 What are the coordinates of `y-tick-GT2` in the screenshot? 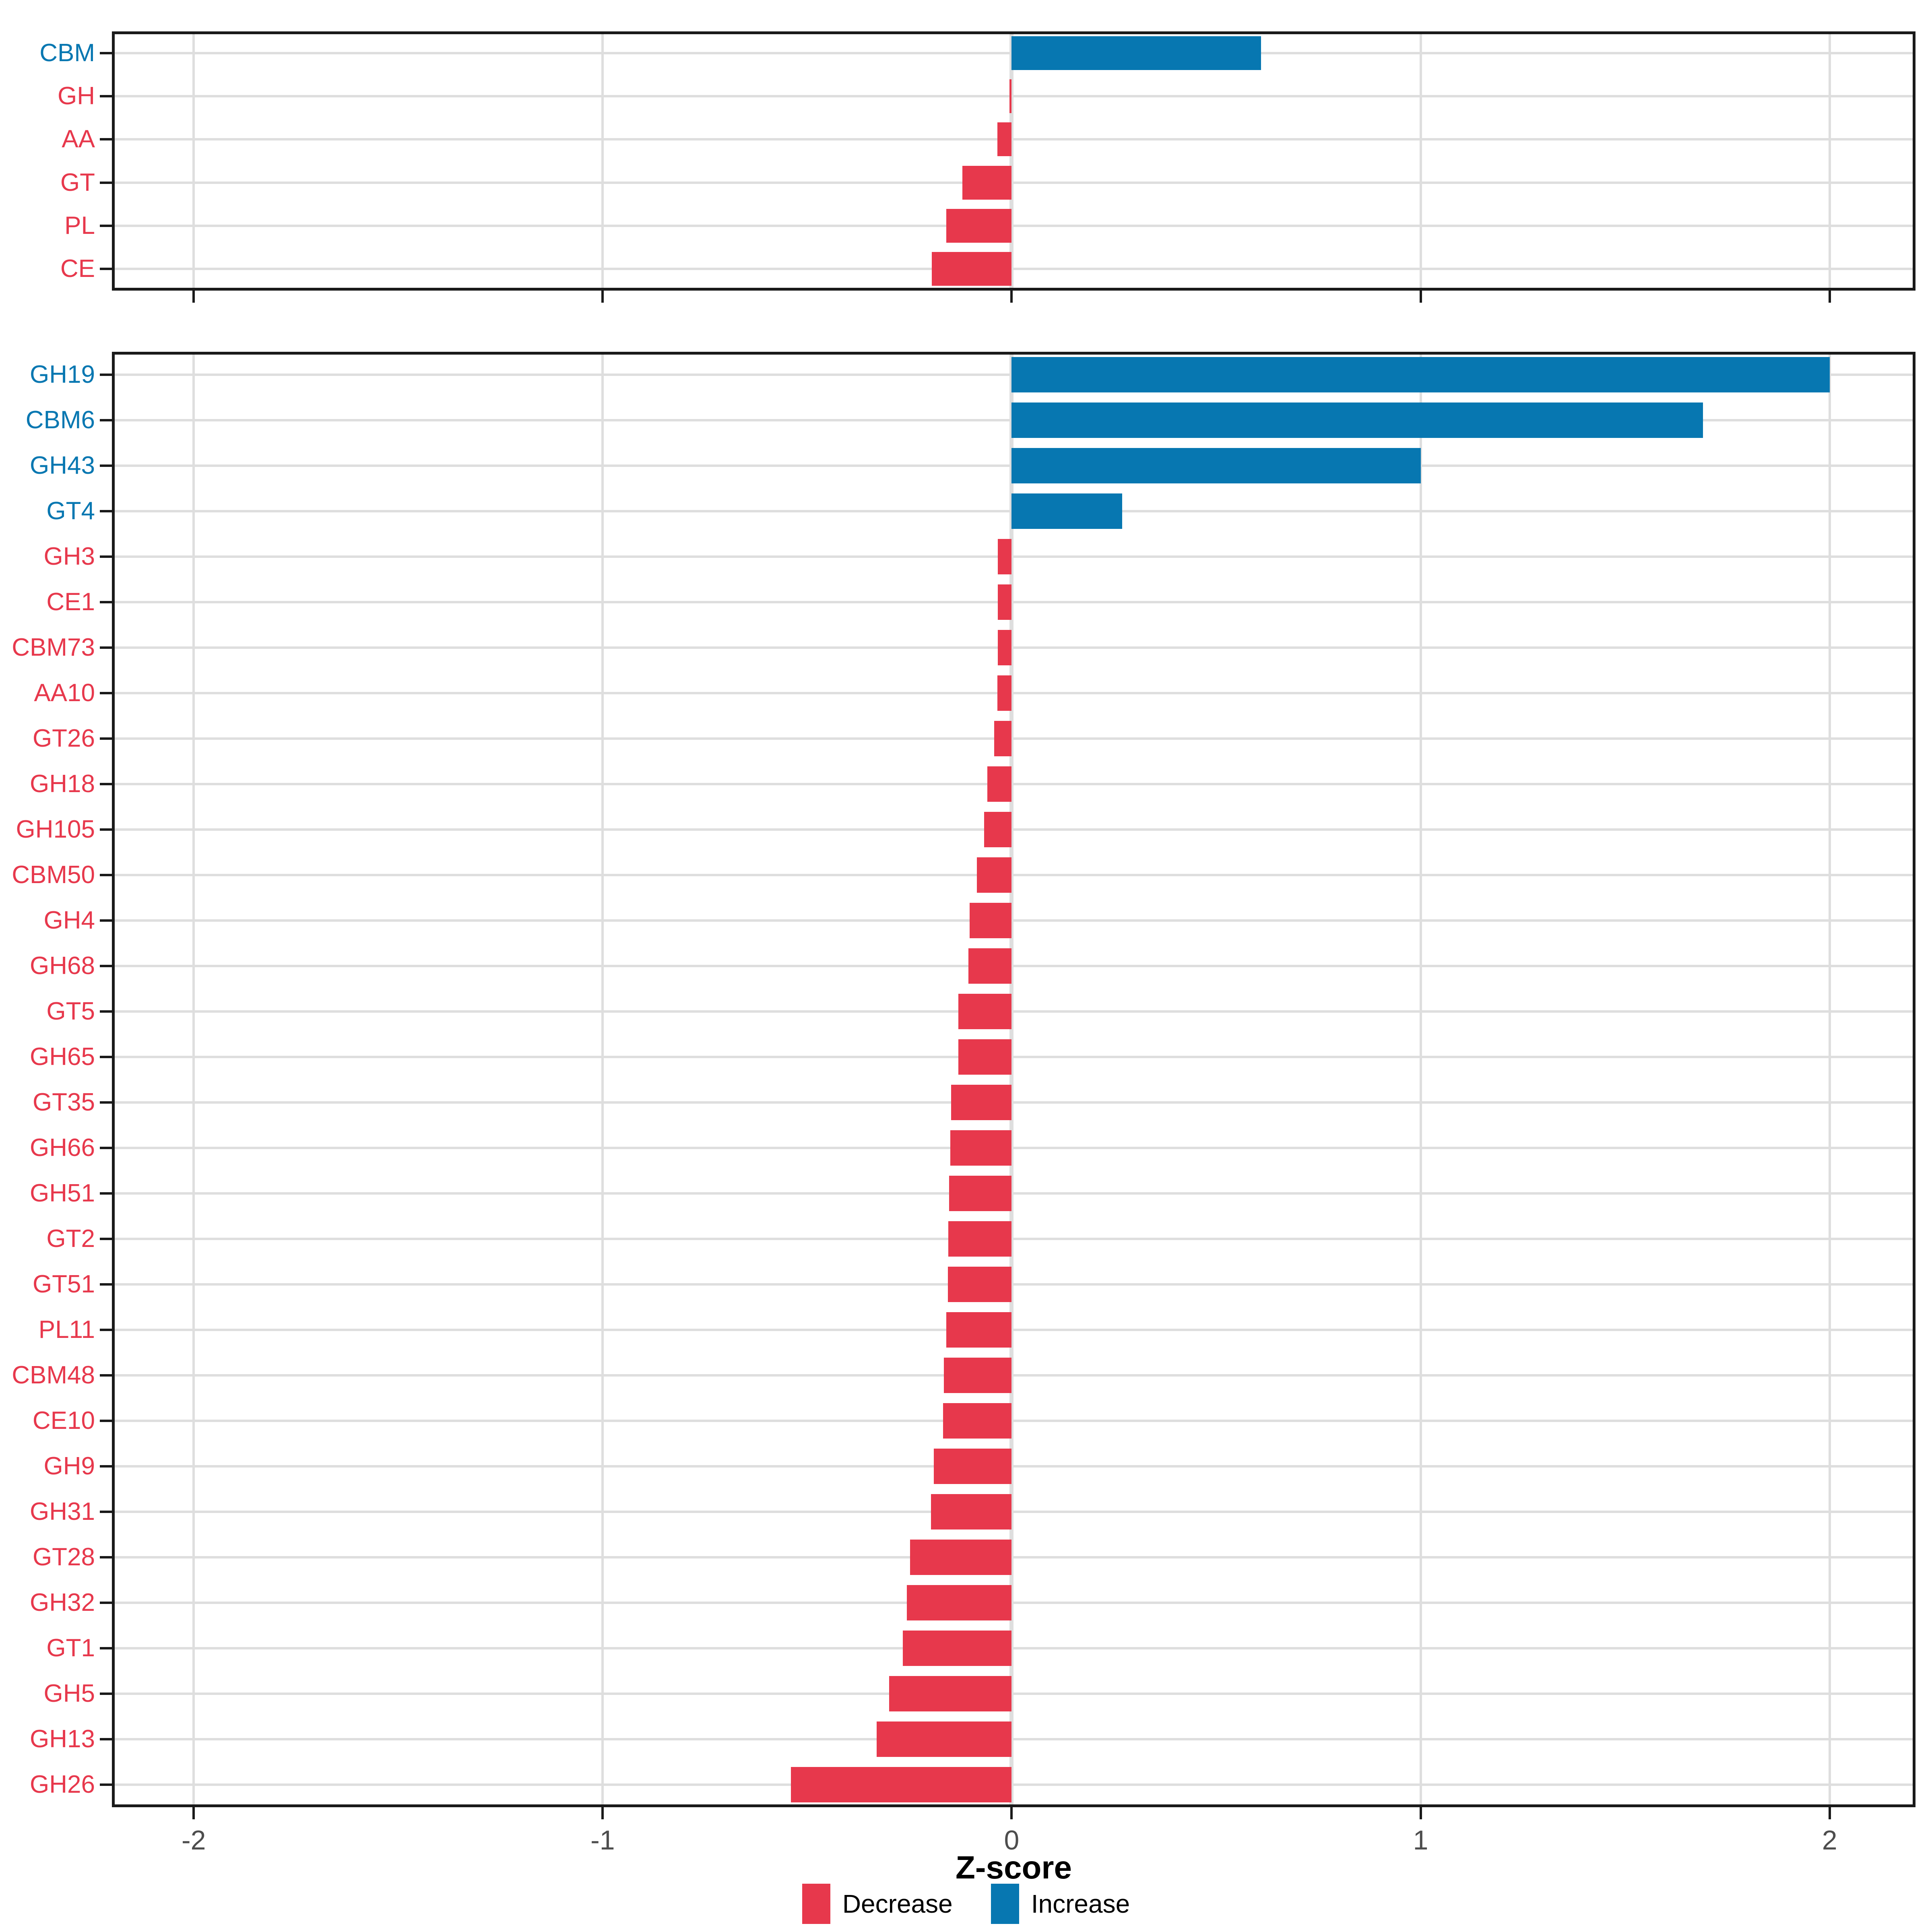 It's located at (106, 1238).